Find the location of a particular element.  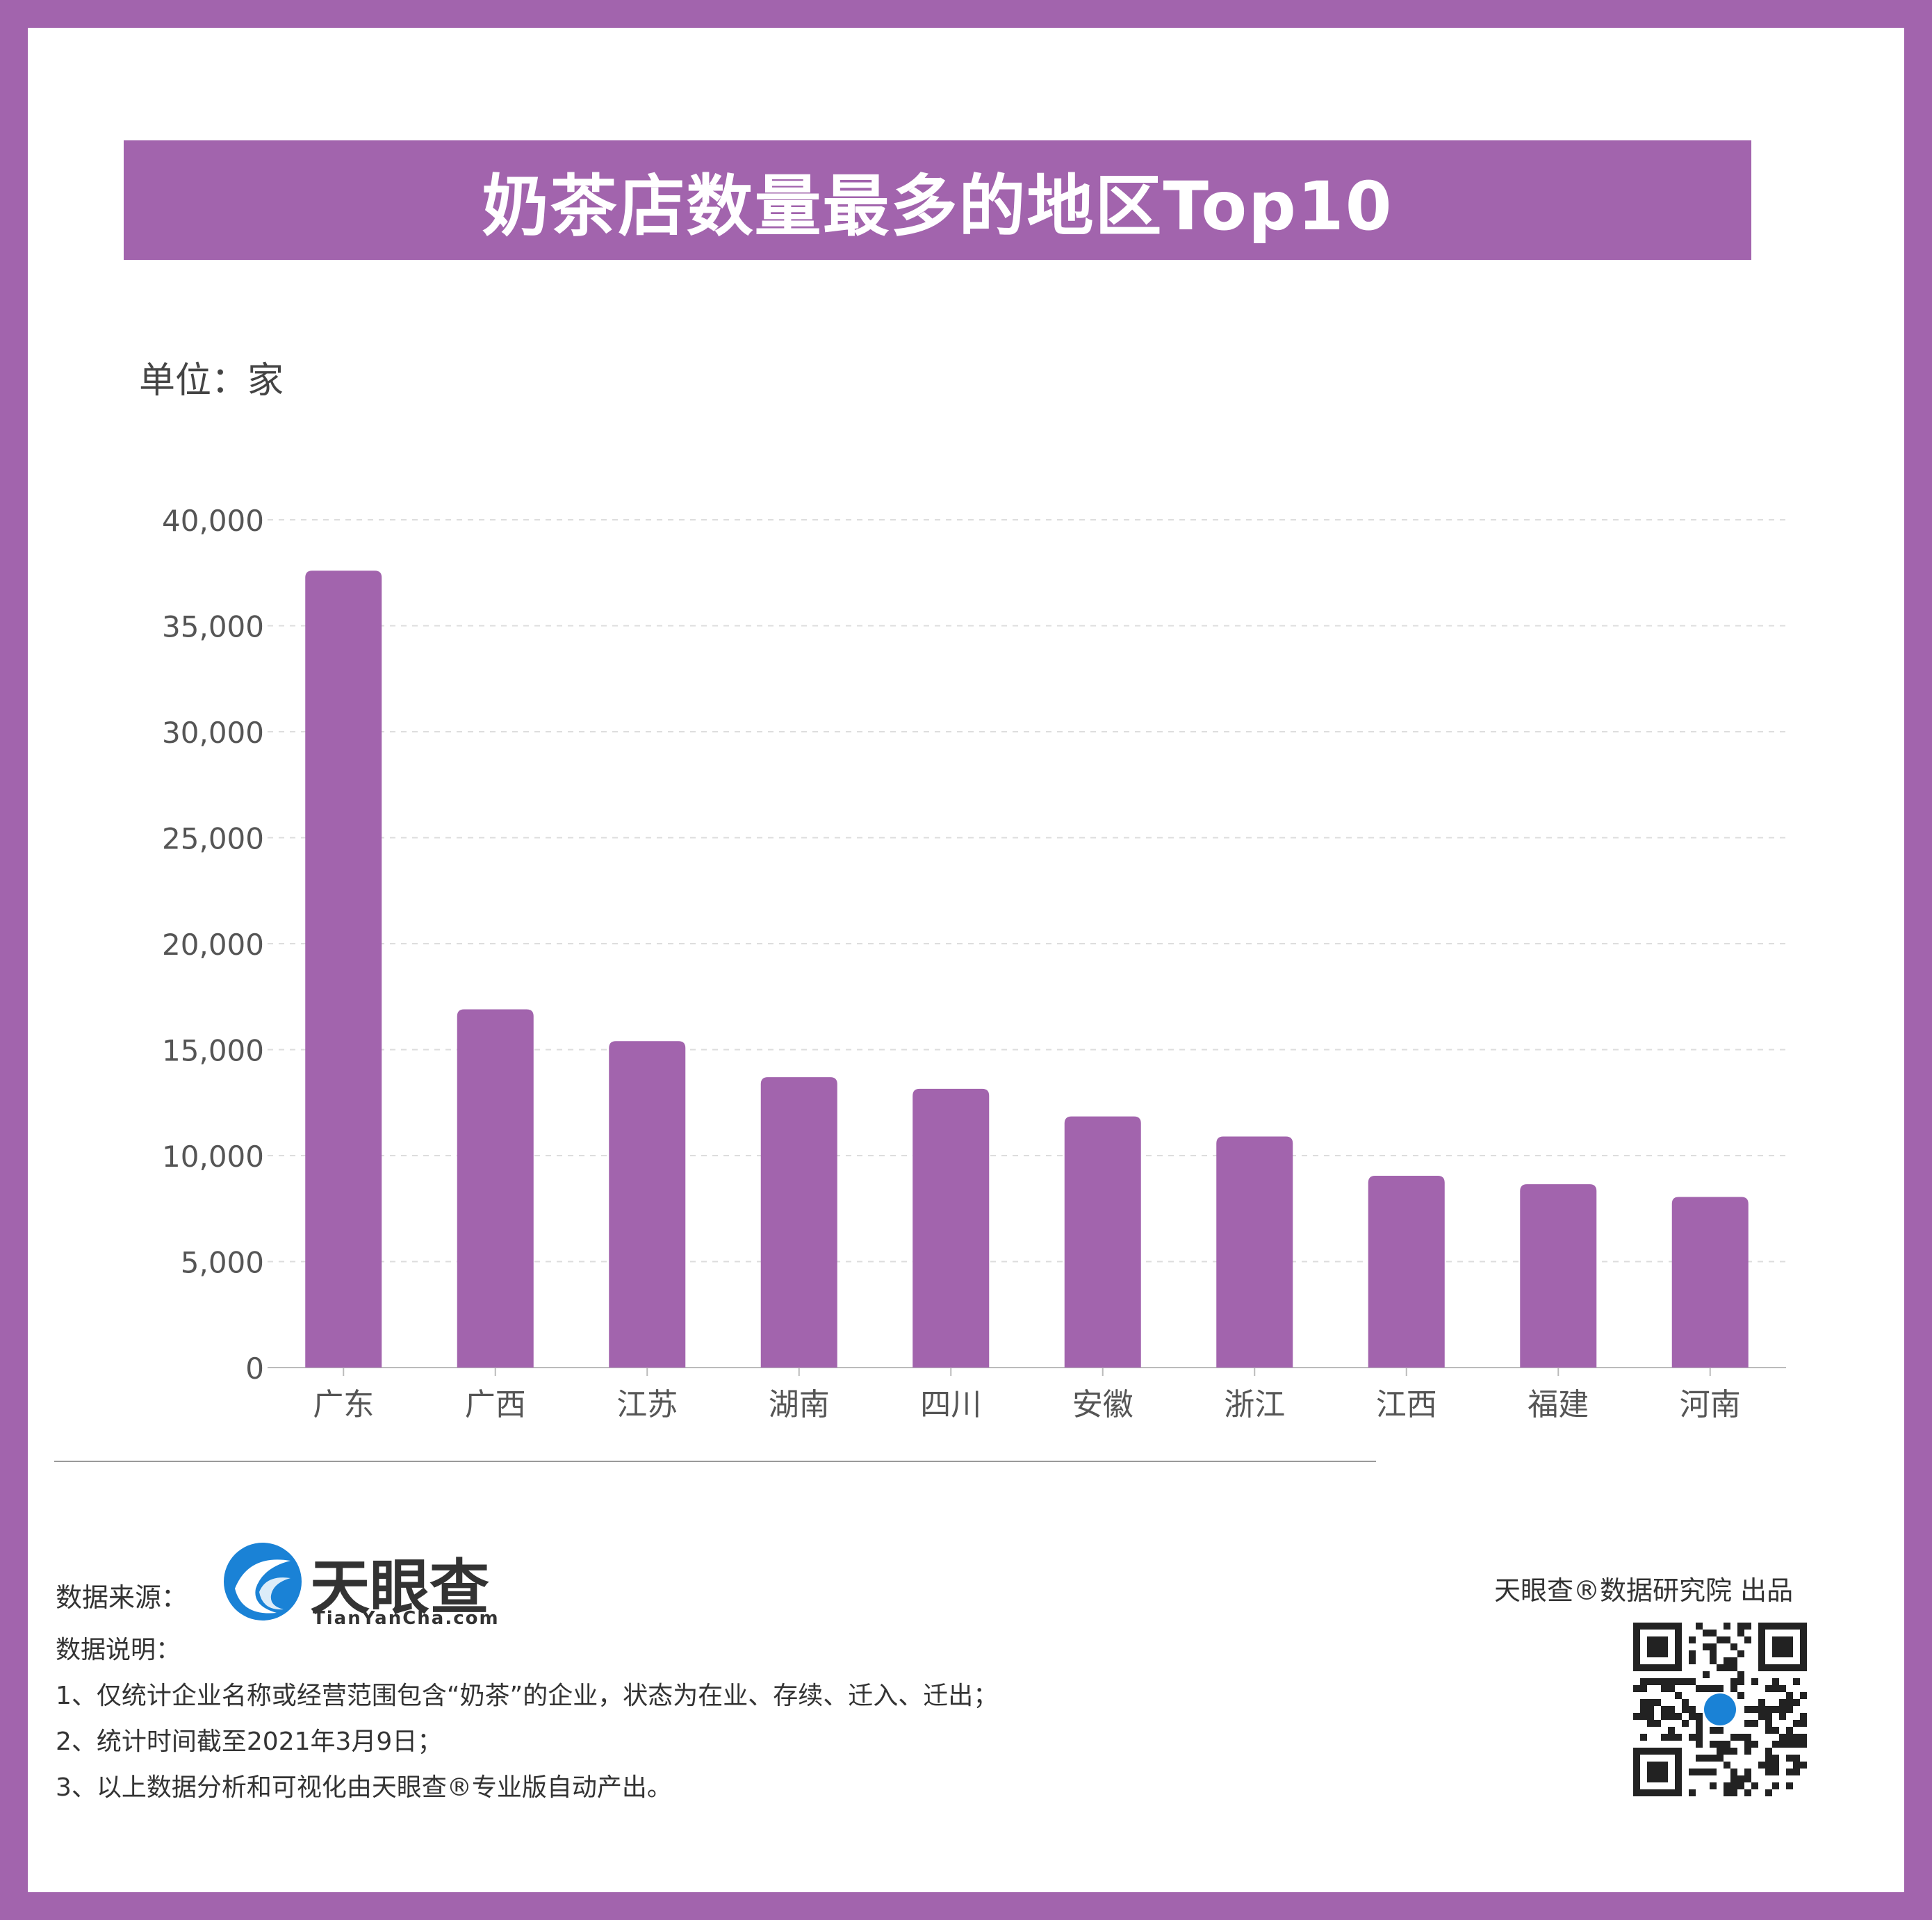

note-line: 1、仅统计企业名称或经营范围包含“奶茶”的企业，状态为在业、存续、迁入、迁出； is located at coordinates (527, 1696).